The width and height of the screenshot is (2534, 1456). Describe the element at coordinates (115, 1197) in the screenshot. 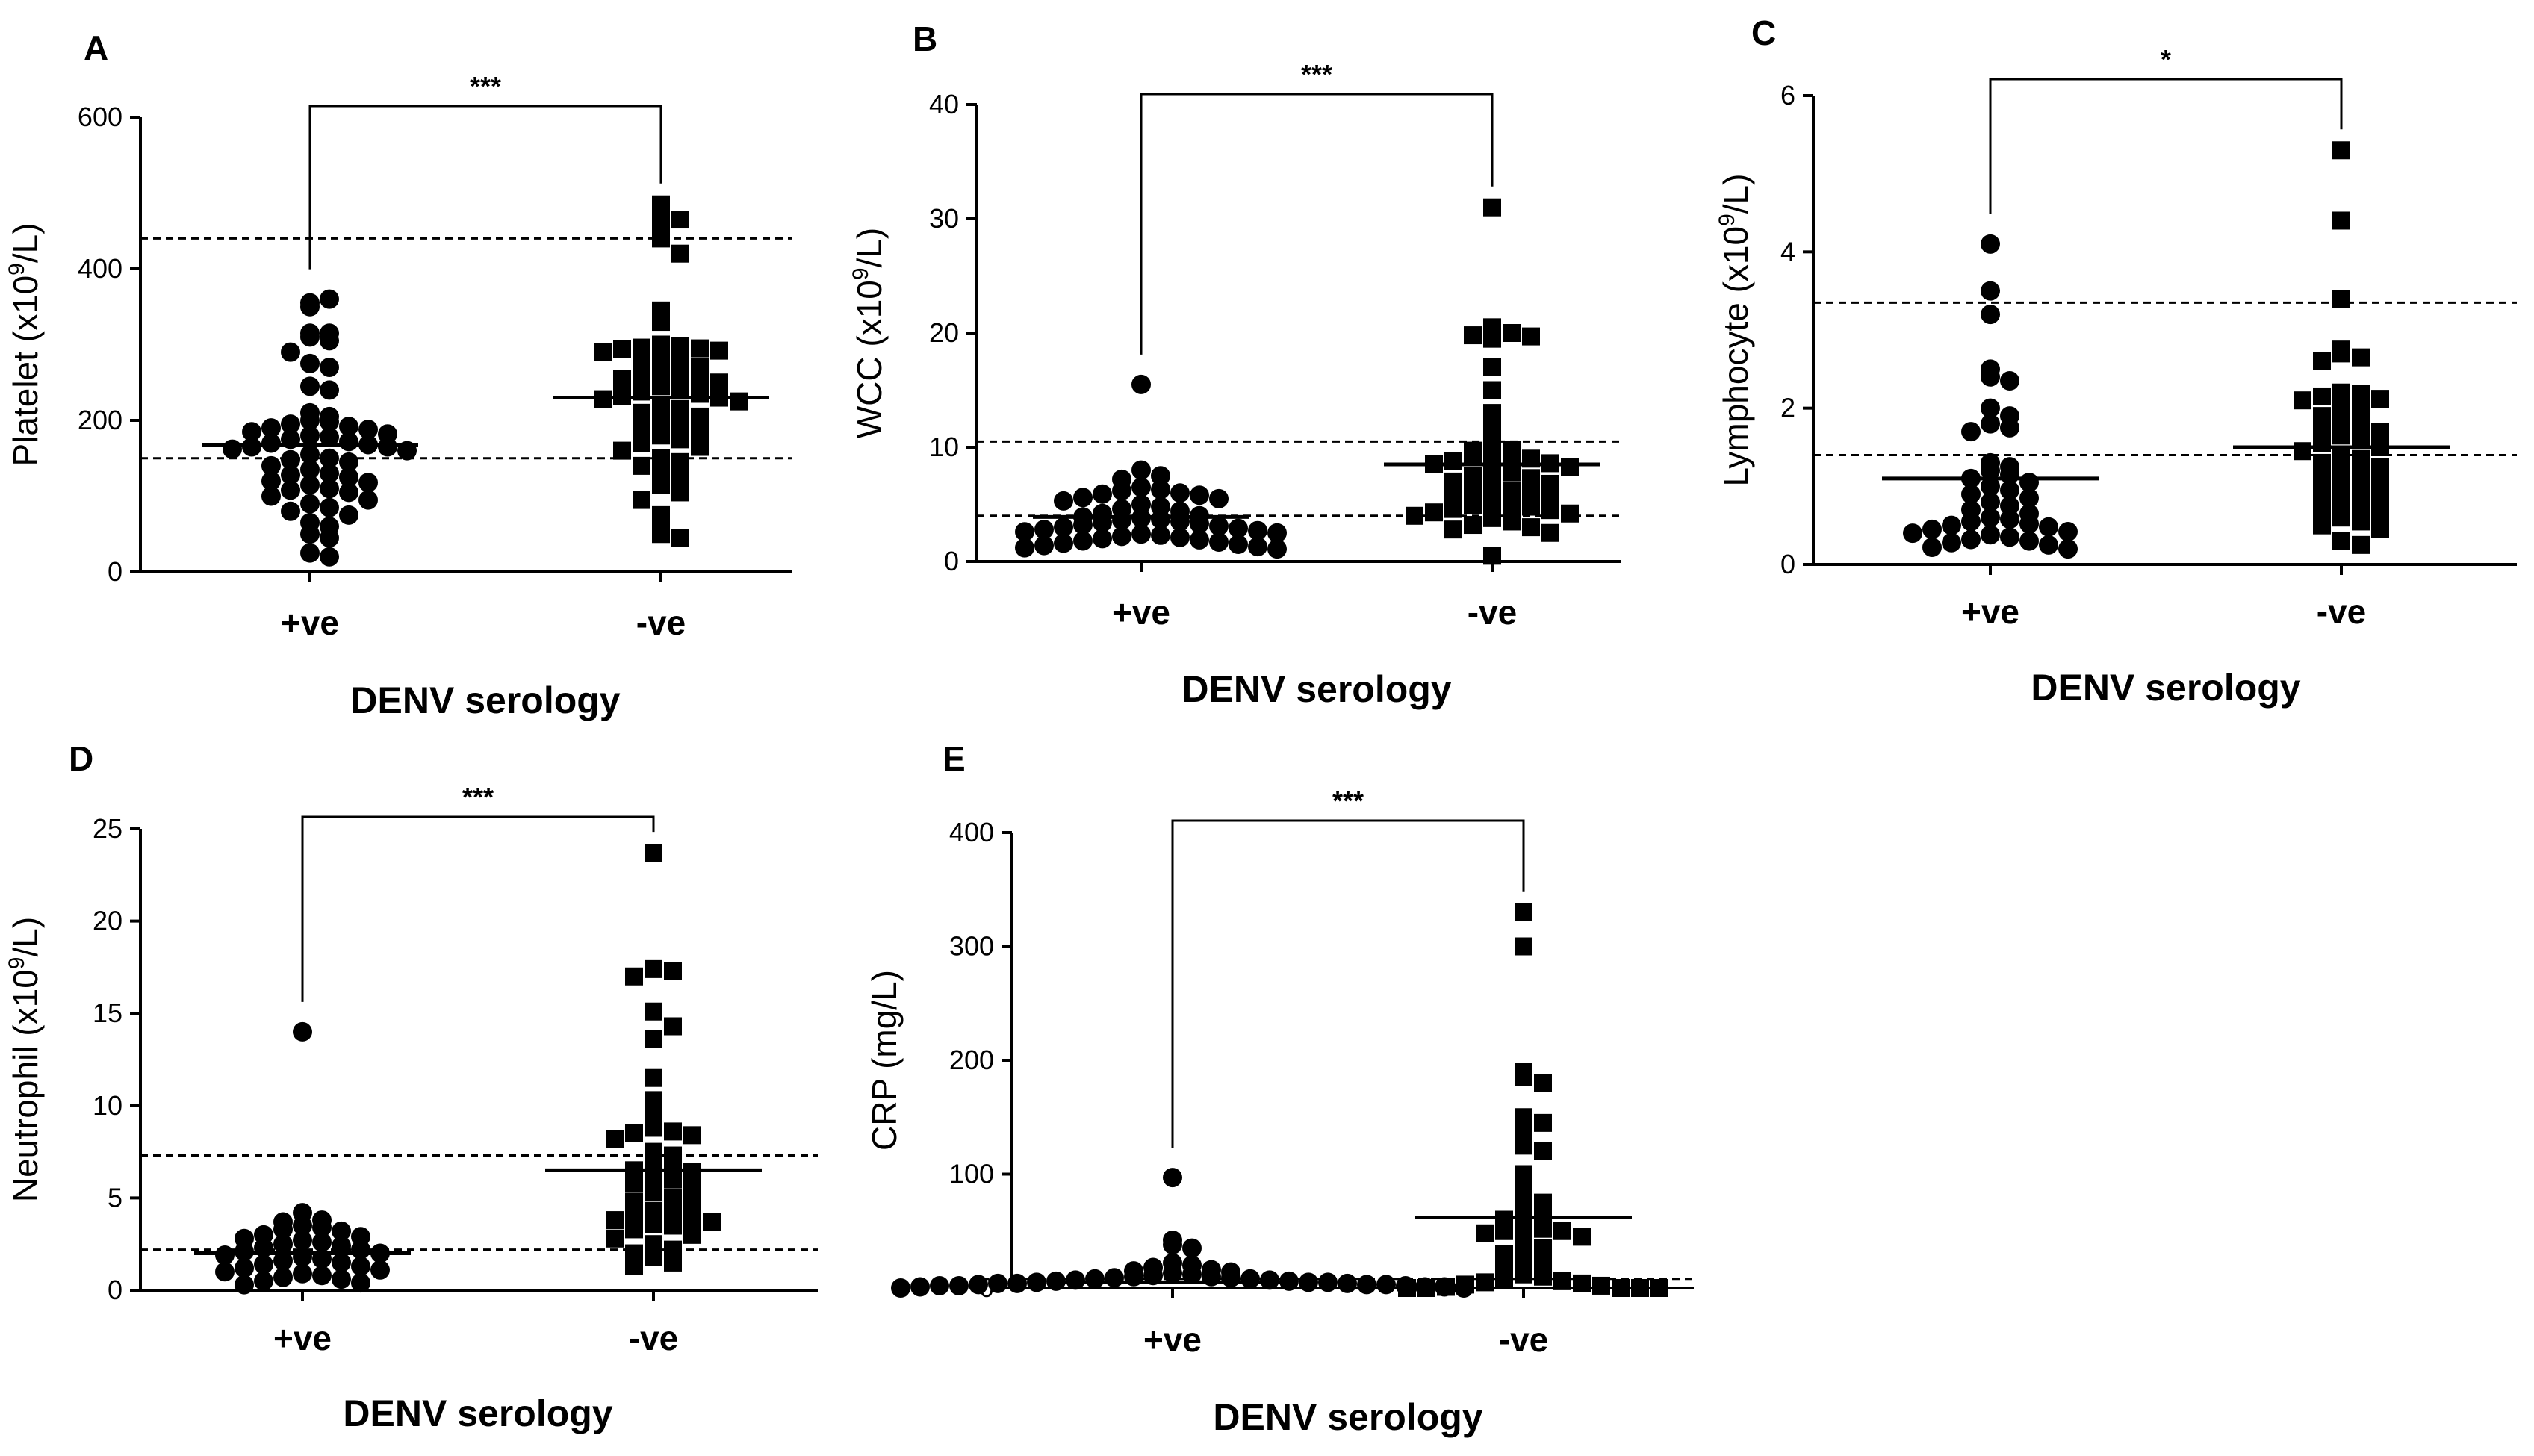

I see `y-tick-label: 5` at that location.